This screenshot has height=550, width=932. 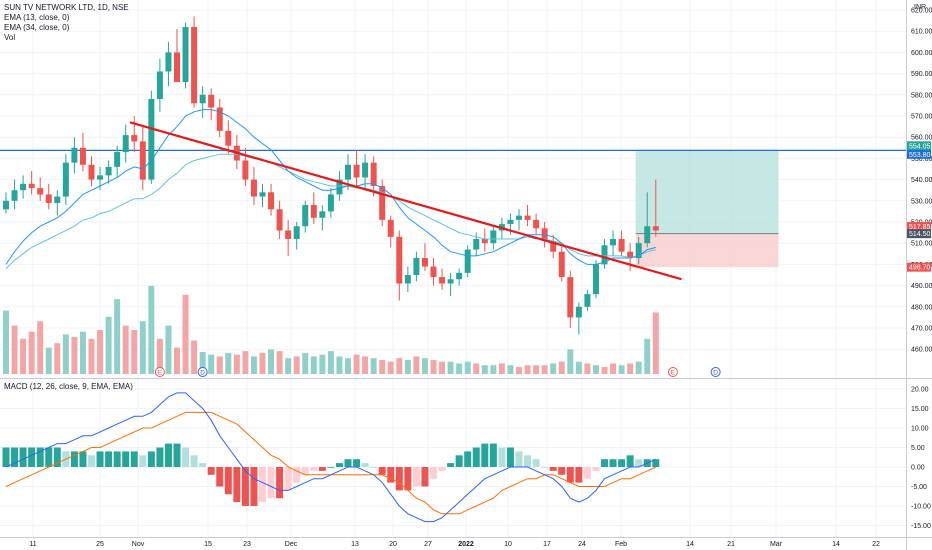 What do you see at coordinates (208, 544) in the screenshot?
I see `time-tick-label: 15` at bounding box center [208, 544].